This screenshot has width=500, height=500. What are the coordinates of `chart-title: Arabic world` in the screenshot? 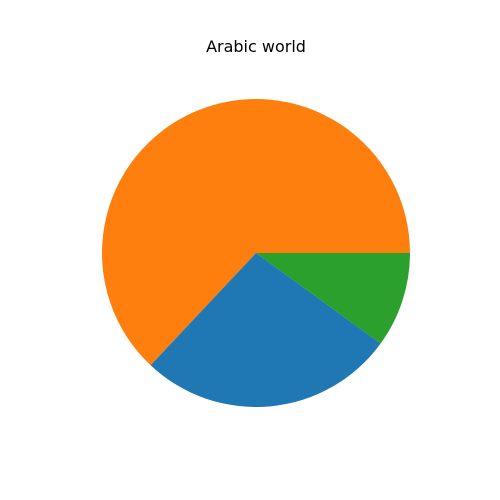 It's located at (256, 46).